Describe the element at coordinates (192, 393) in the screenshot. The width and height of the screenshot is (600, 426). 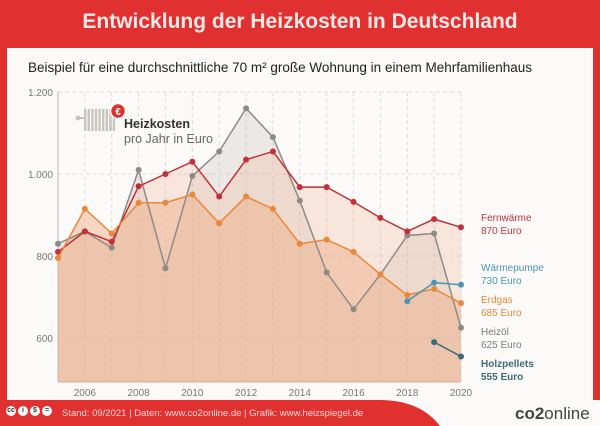
I see `x-tick-label: 2010` at that location.